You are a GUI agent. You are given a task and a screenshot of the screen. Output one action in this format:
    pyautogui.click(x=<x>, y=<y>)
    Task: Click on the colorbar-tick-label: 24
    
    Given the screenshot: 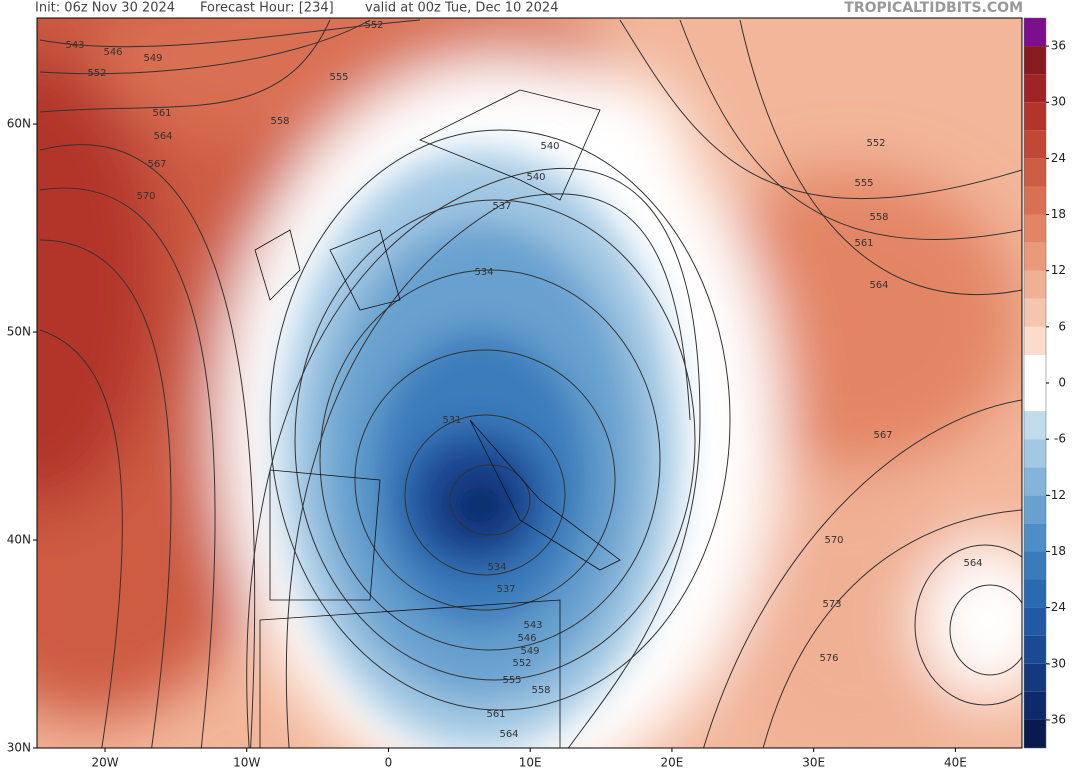 What is the action you would take?
    pyautogui.click(x=1058, y=158)
    